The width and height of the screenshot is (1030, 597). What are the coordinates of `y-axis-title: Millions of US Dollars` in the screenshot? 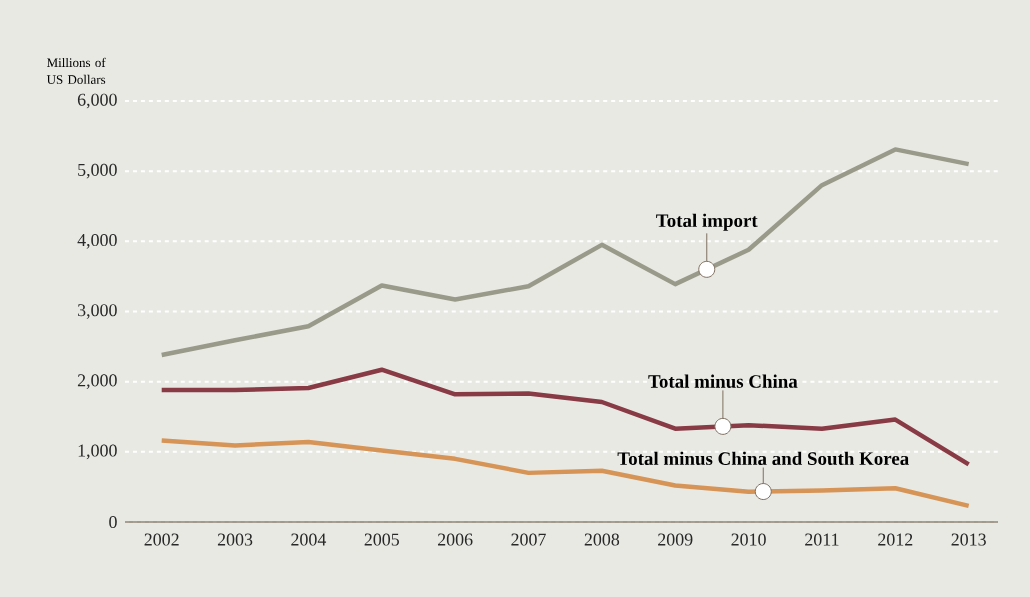 It's located at (76, 70).